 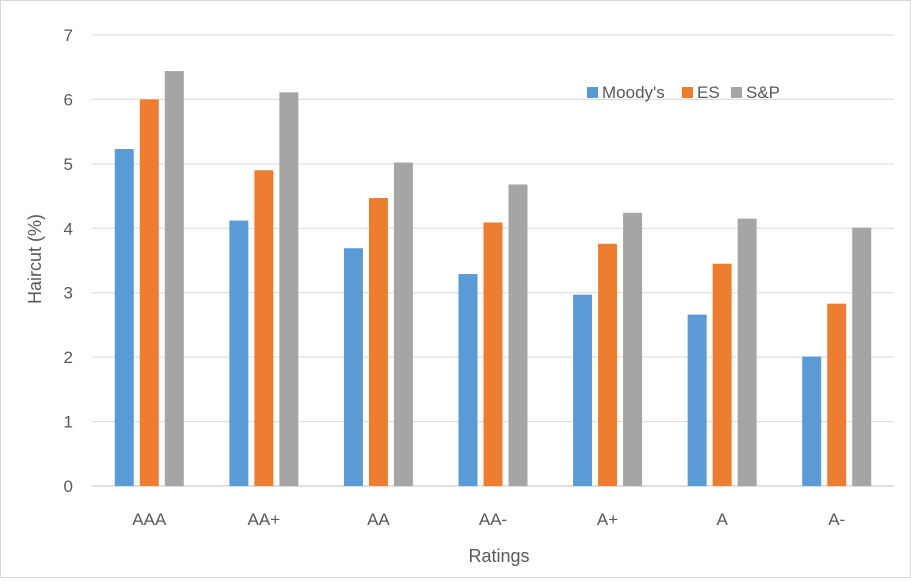 I want to click on bar-es-aplus, so click(x=608, y=364).